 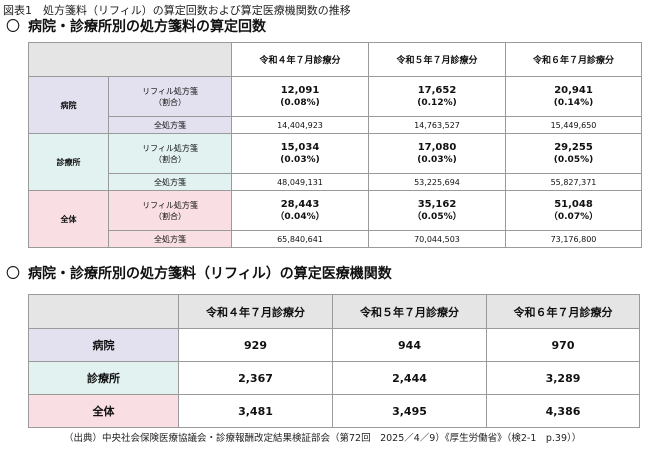 What do you see at coordinates (437, 125) in the screenshot?
I see `total-cell: 14,763,527` at bounding box center [437, 125].